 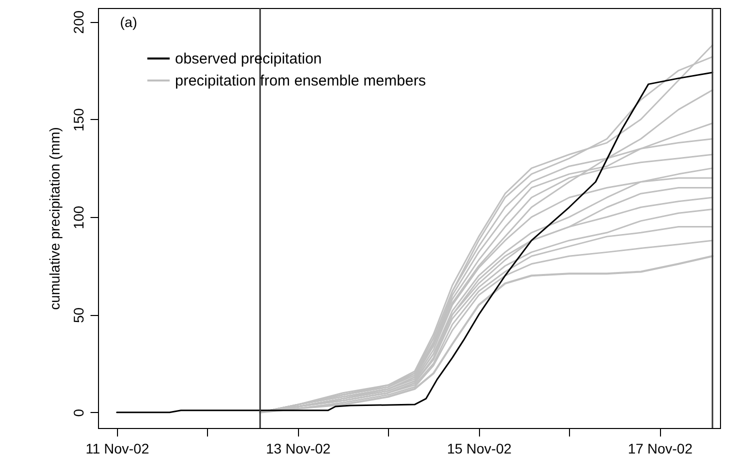 What do you see at coordinates (54, 218) in the screenshot?
I see `y-axis-title: cumulative precipitation (mm)` at bounding box center [54, 218].